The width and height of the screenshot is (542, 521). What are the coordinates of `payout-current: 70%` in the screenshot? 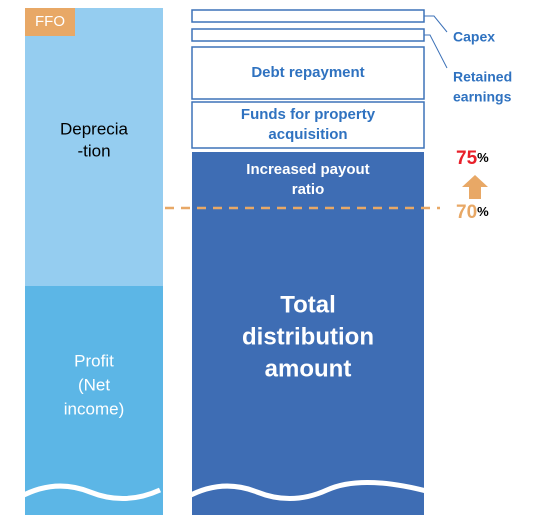 It's located at (472, 212).